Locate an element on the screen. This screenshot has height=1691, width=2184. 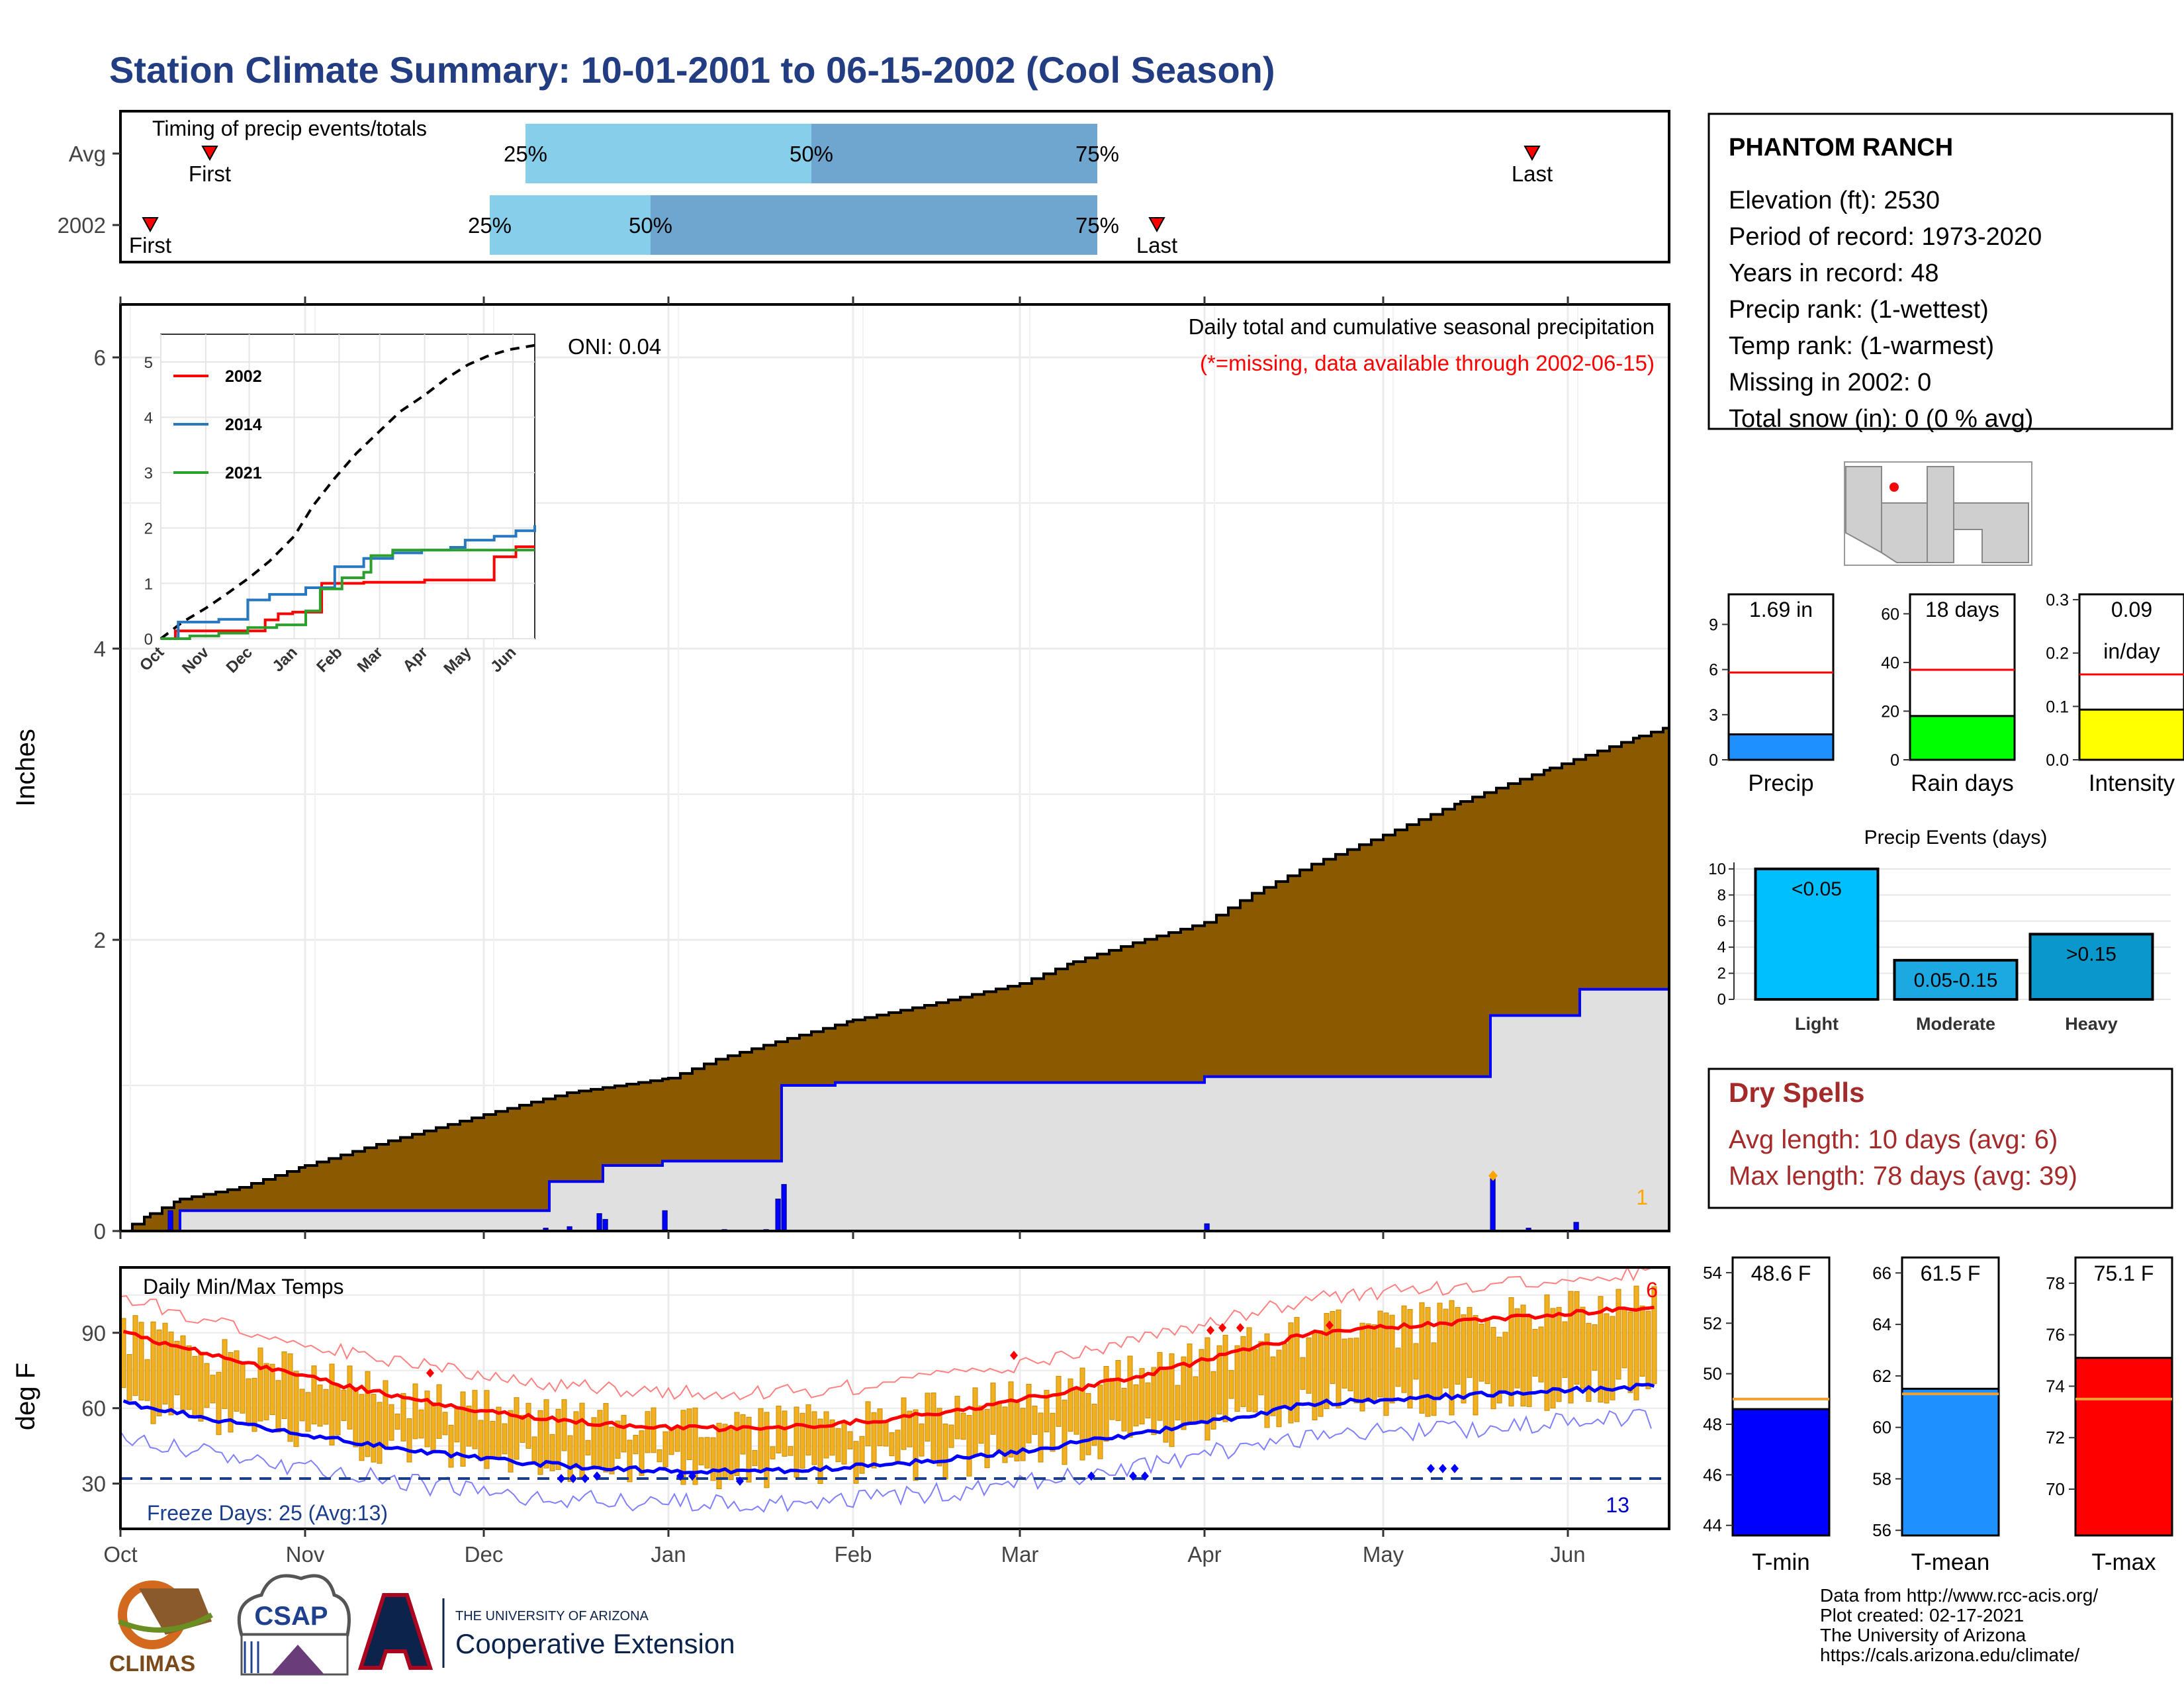
mini-bar-value is located at coordinates (1962, 738).